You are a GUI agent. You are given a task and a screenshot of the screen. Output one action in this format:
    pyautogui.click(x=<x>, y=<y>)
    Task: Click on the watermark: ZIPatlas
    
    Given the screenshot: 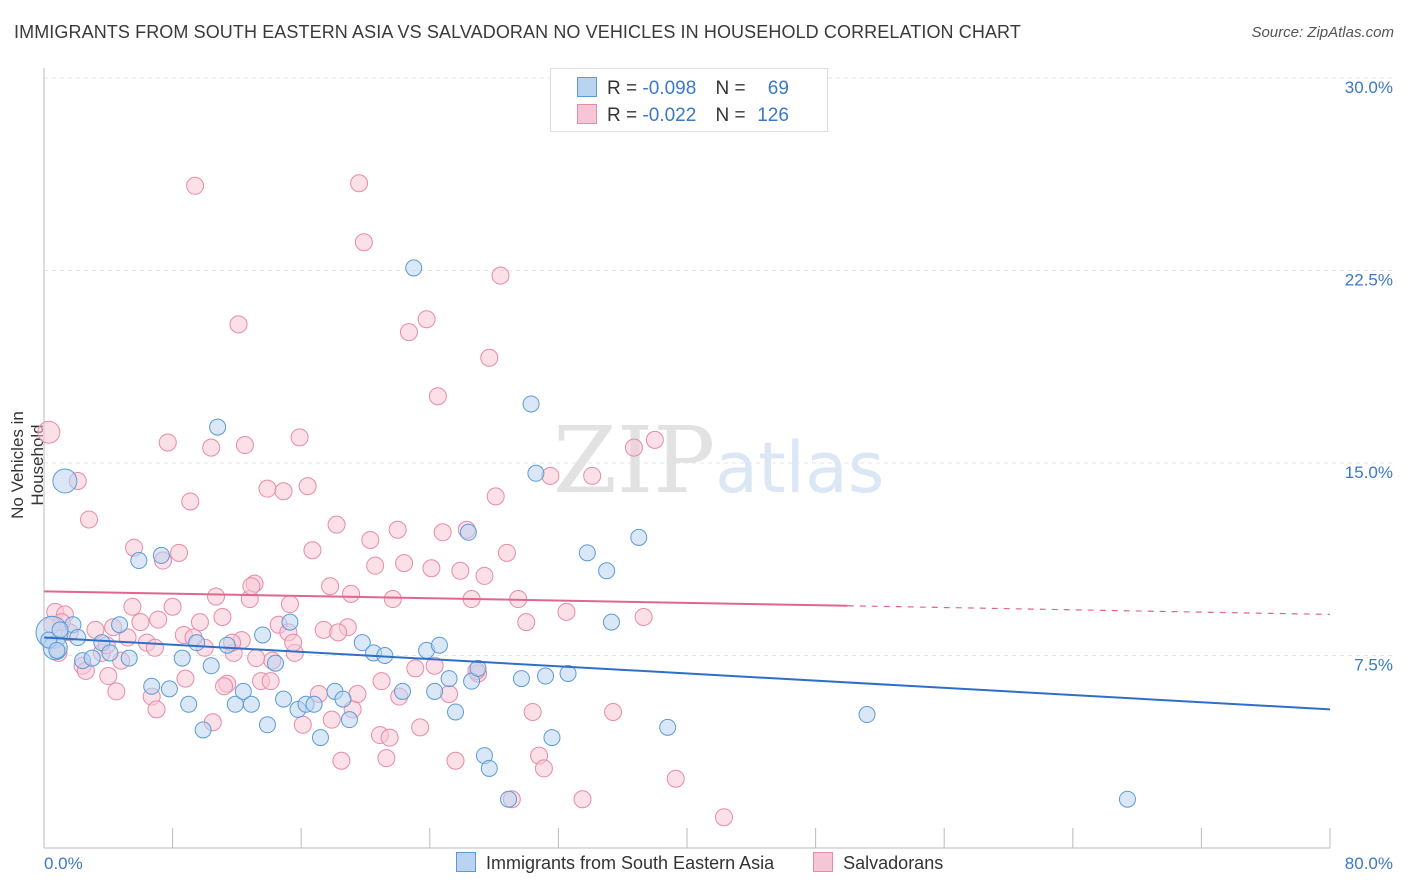 What is the action you would take?
    pyautogui.click(x=718, y=460)
    